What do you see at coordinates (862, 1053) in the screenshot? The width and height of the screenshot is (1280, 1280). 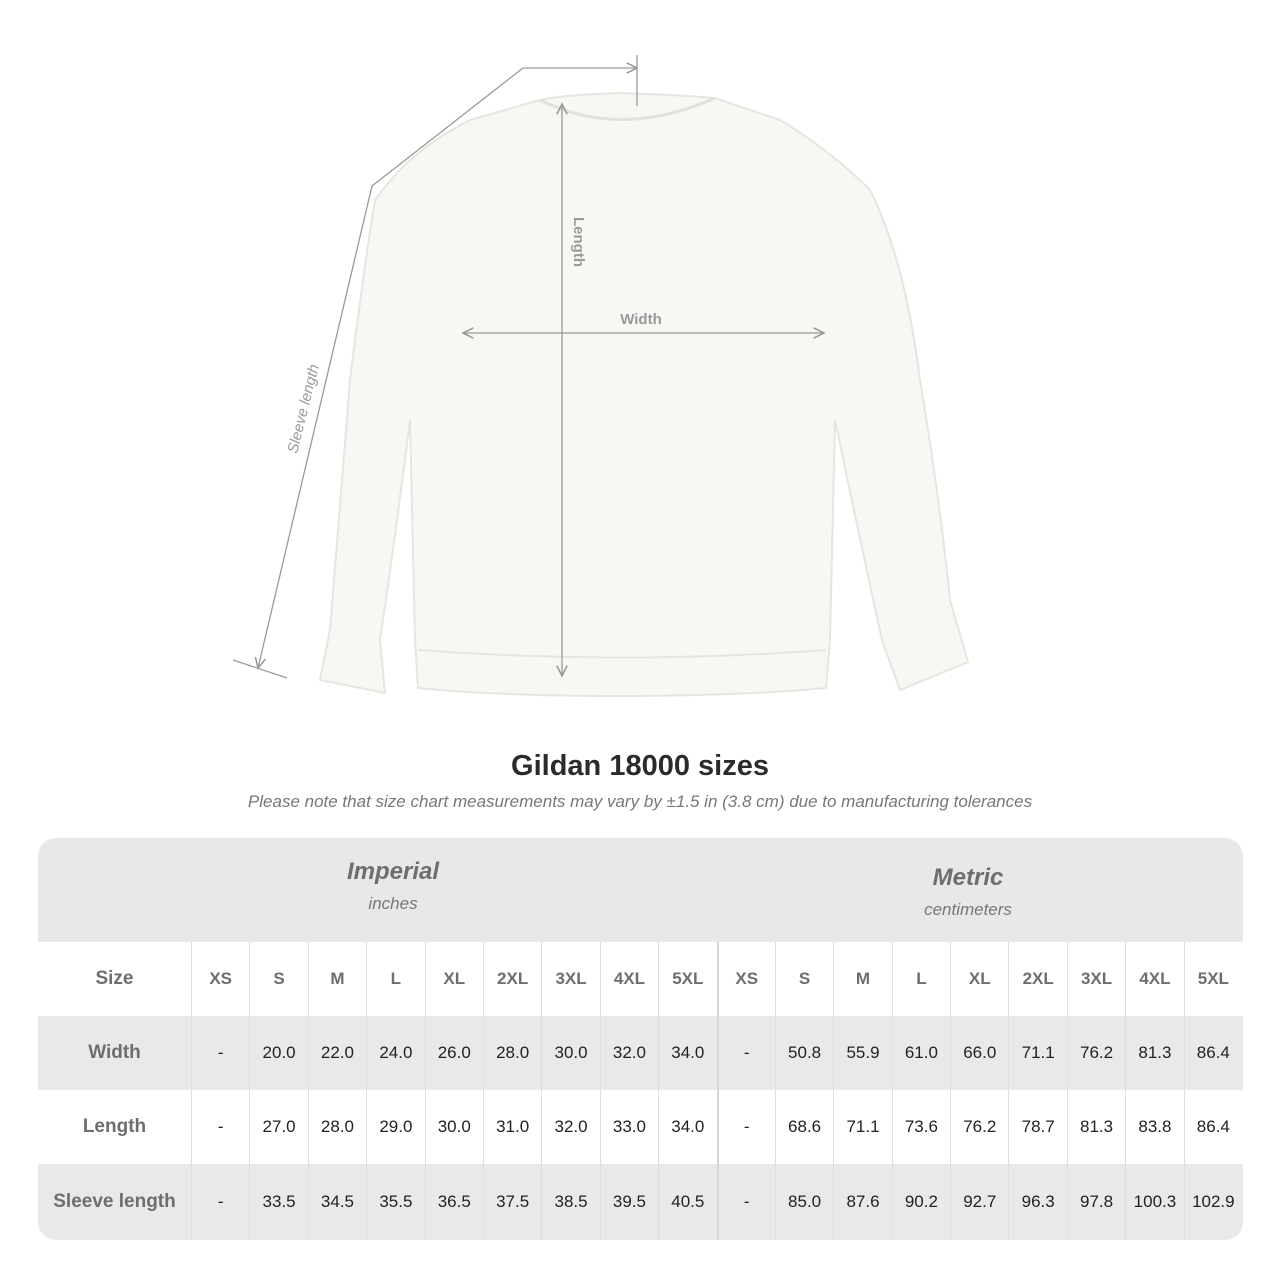 I see `metric-value-cell: 55.9` at bounding box center [862, 1053].